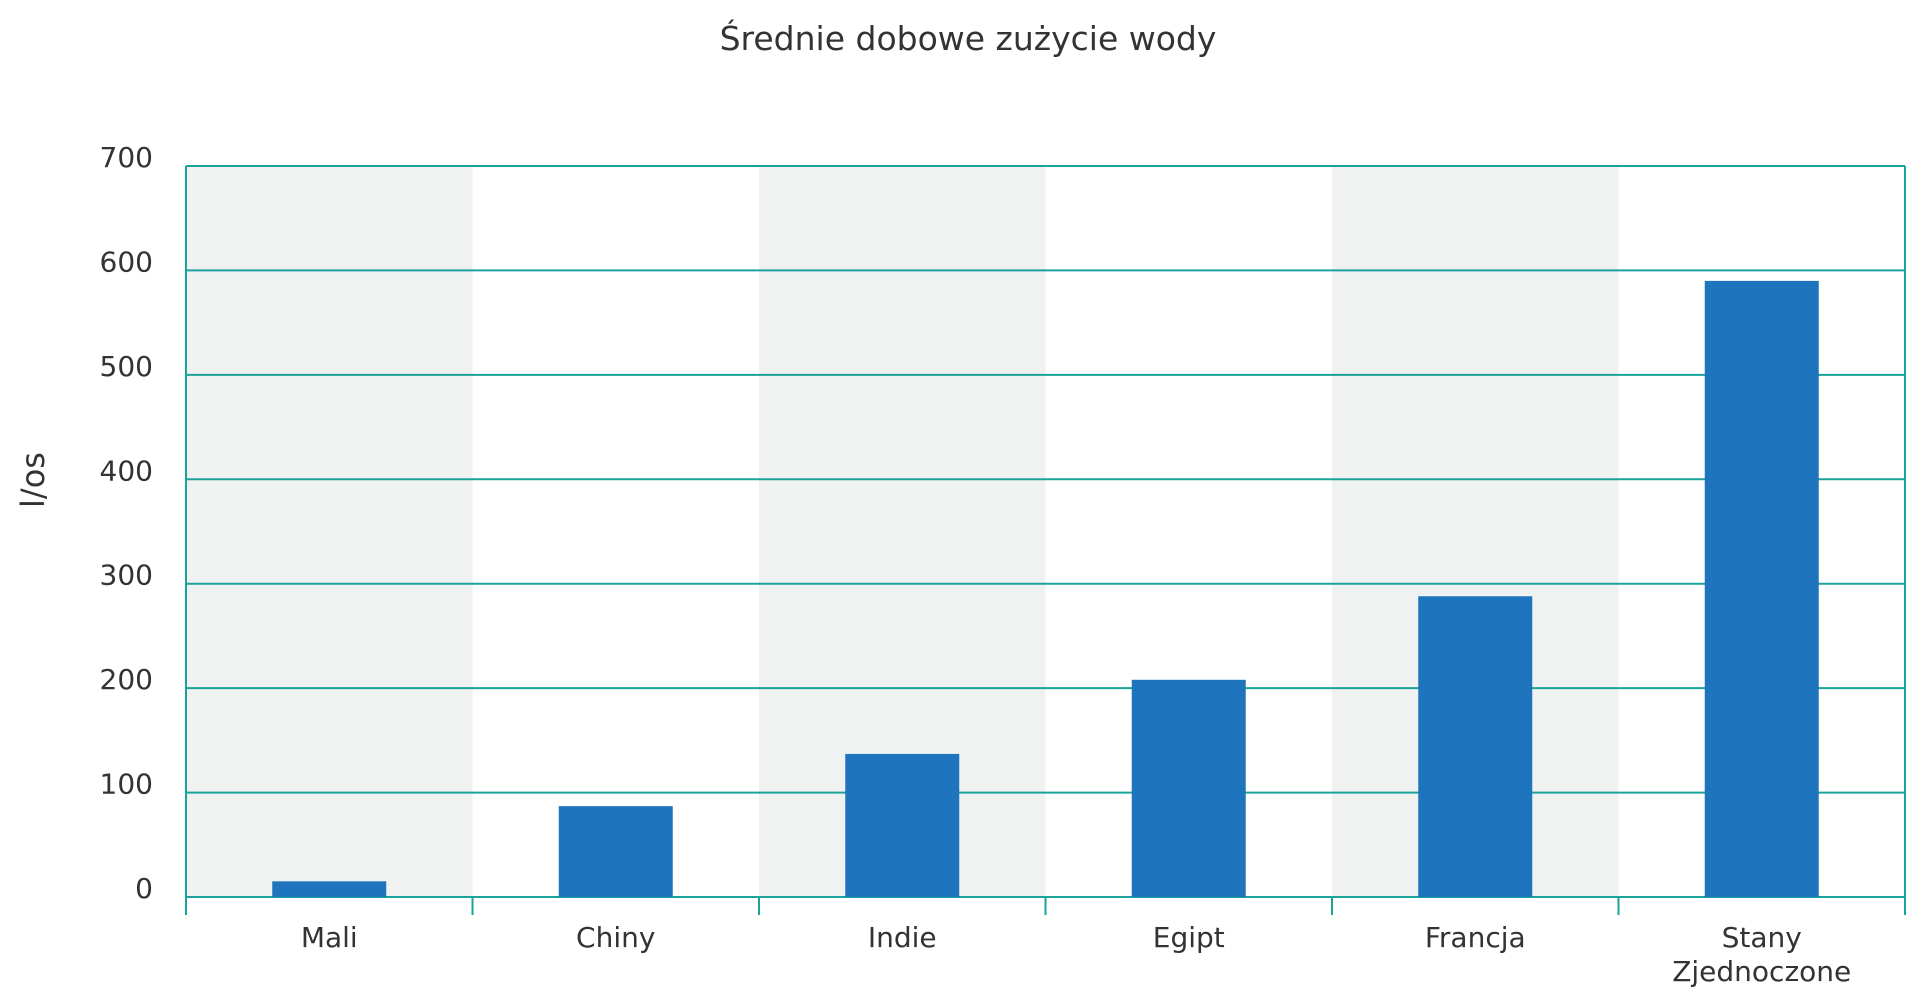 Image resolution: width=1920 pixels, height=1005 pixels. I want to click on x-category-label: Egipt, so click(1189, 937).